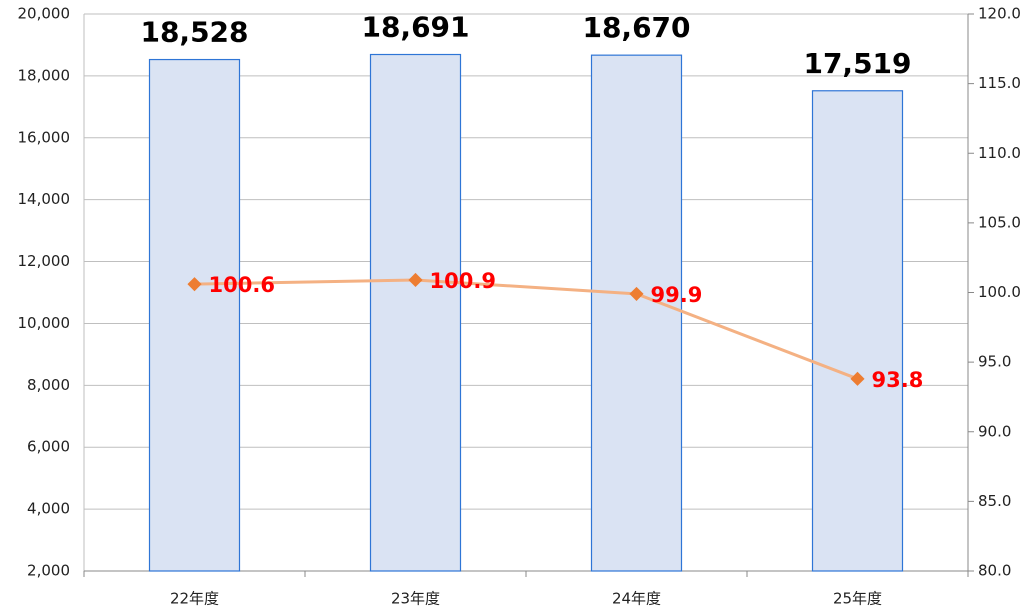  I want to click on y-tick-label: 16,000, so click(44, 137).